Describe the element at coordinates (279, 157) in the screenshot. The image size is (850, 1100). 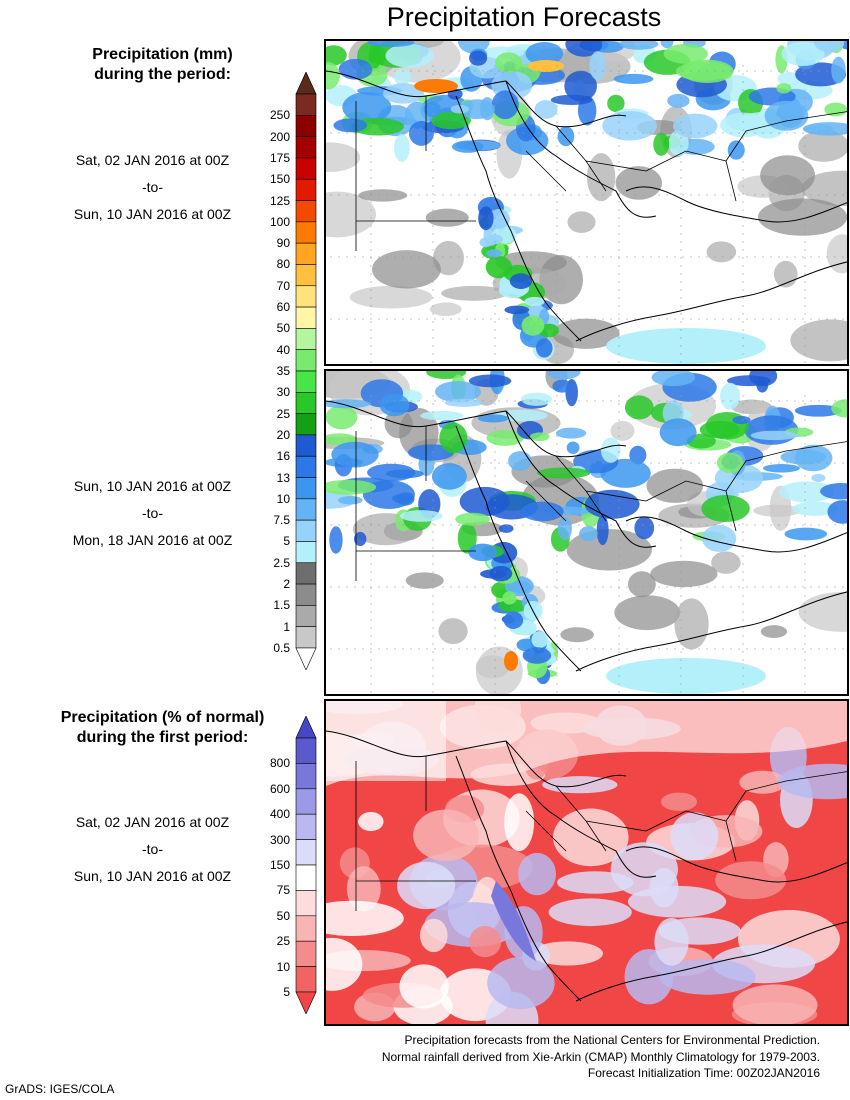
I see `mm-legend-label: 175` at that location.